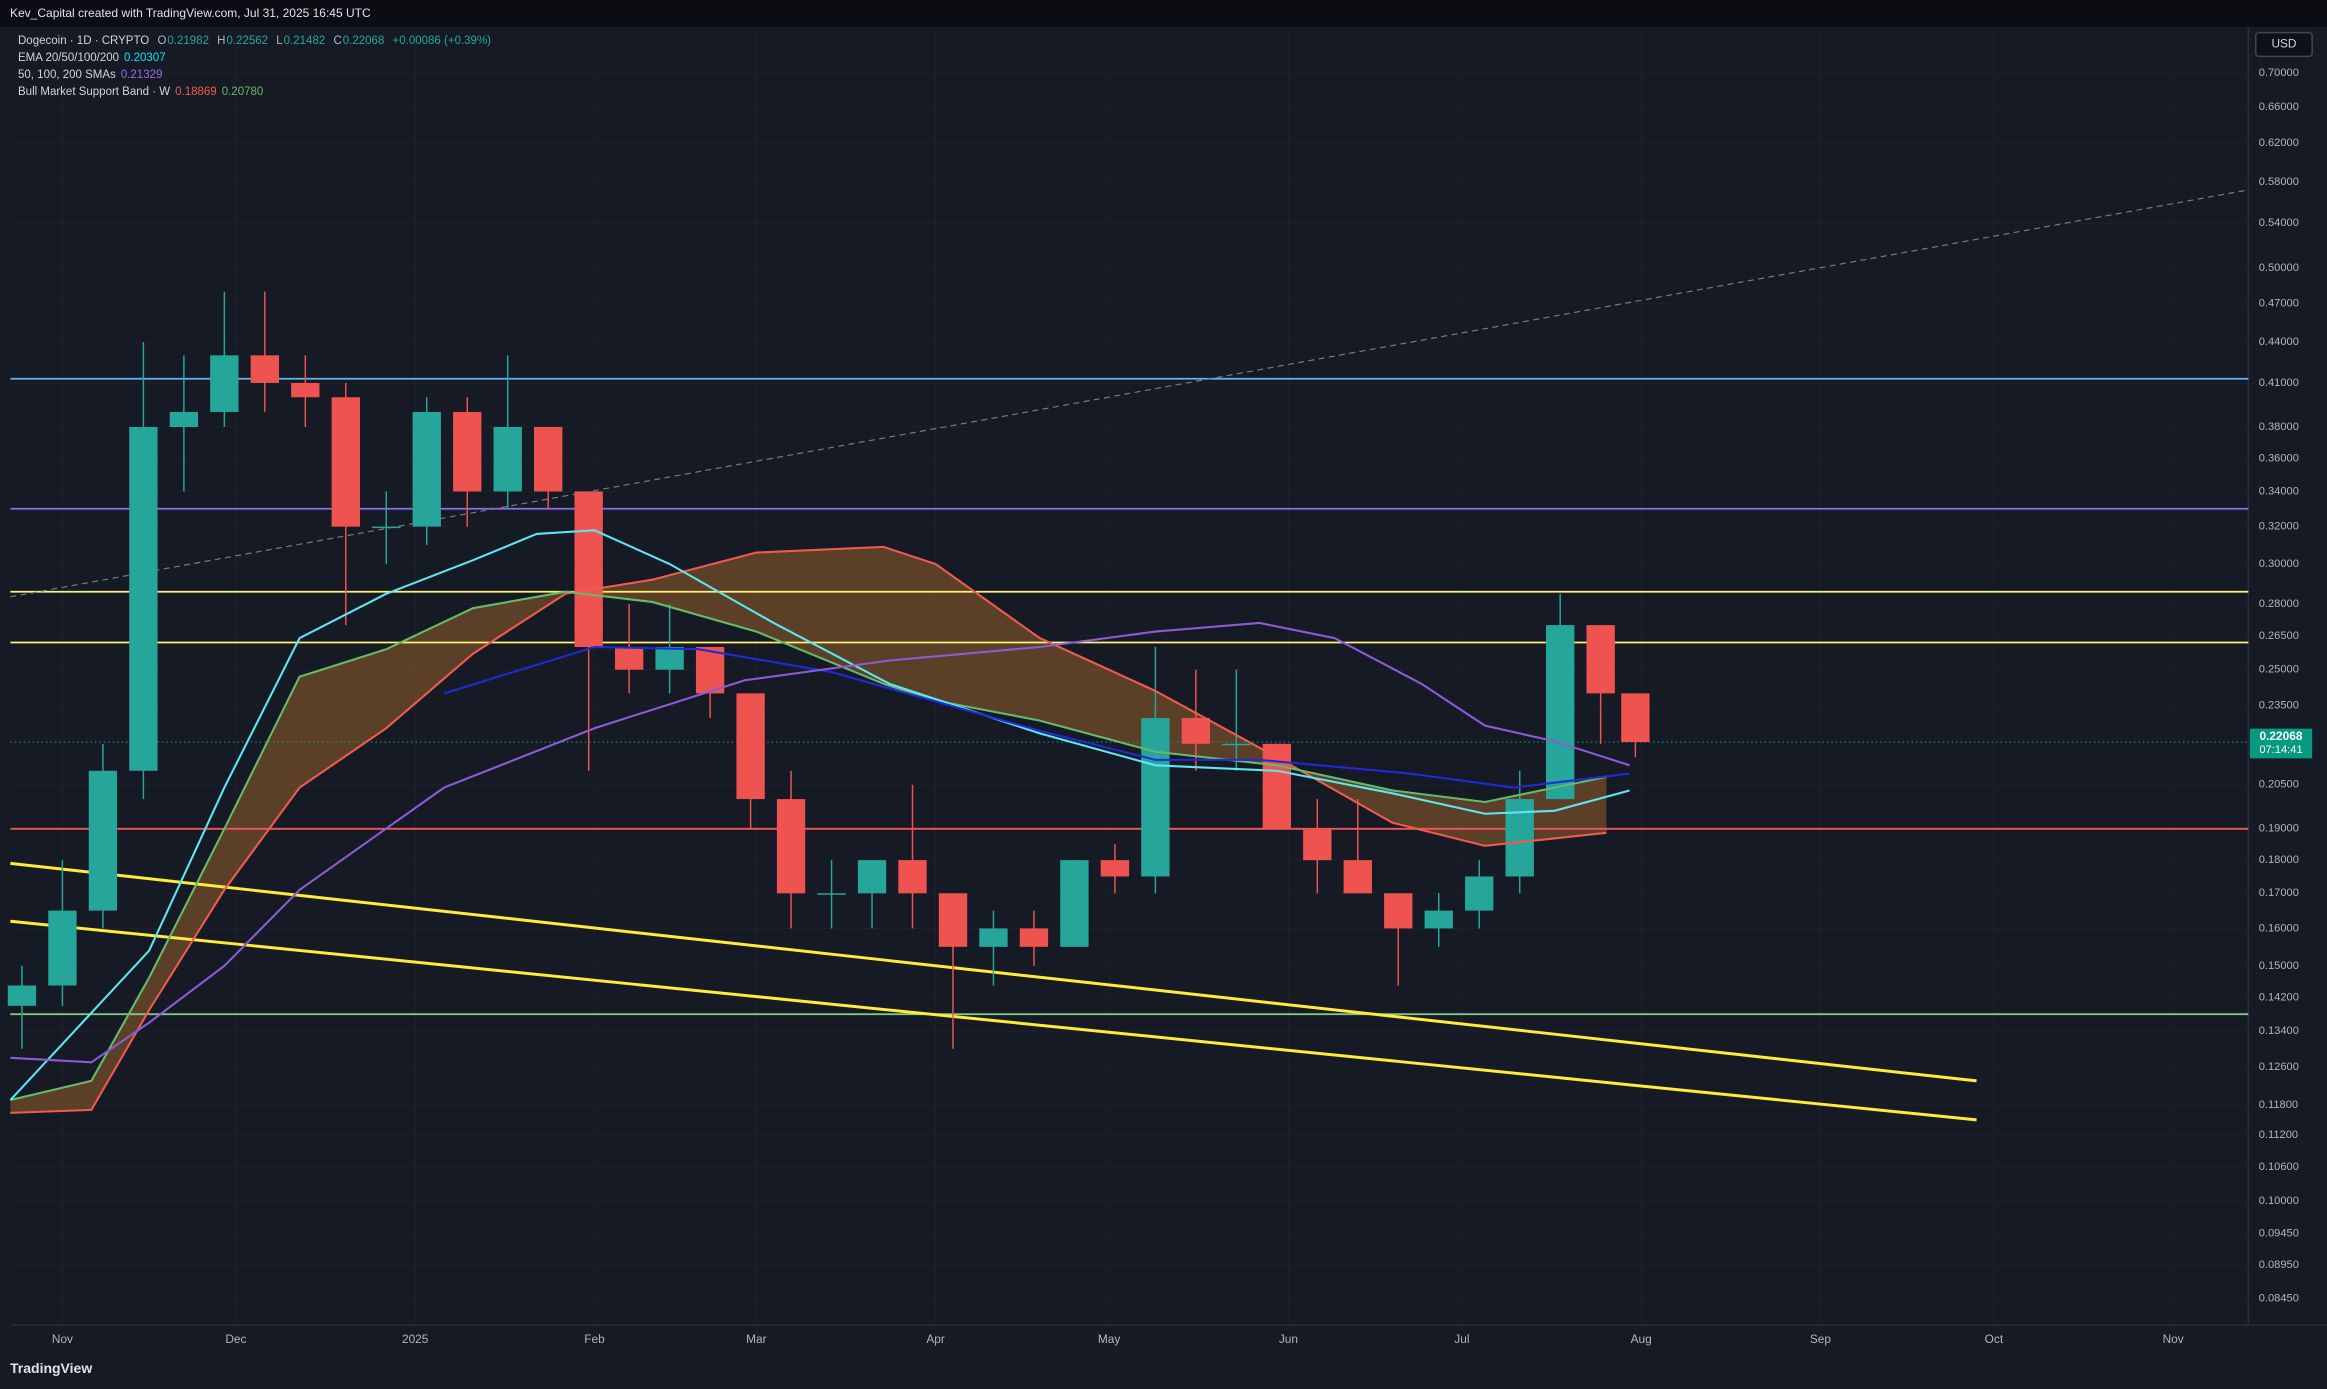 This screenshot has width=2327, height=1389. What do you see at coordinates (2279, 458) in the screenshot?
I see `y-tick-label: 0.36000` at bounding box center [2279, 458].